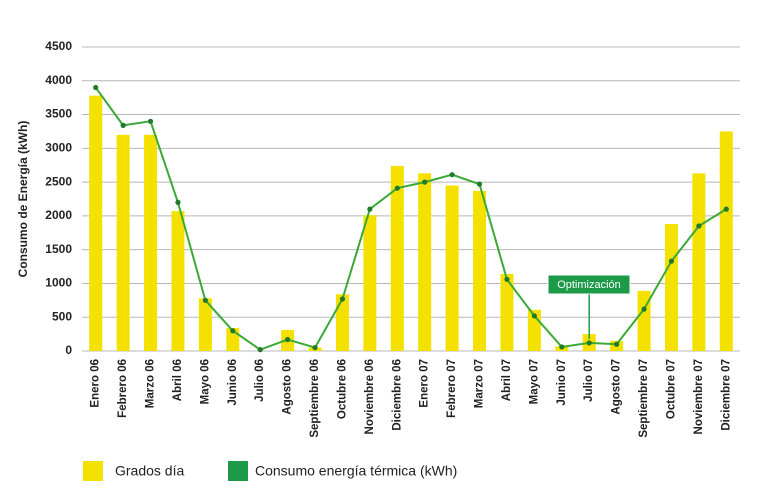 Image resolution: width=761 pixels, height=496 pixels. What do you see at coordinates (671, 389) in the screenshot?
I see `x-tick-label: Octubre 07` at bounding box center [671, 389].